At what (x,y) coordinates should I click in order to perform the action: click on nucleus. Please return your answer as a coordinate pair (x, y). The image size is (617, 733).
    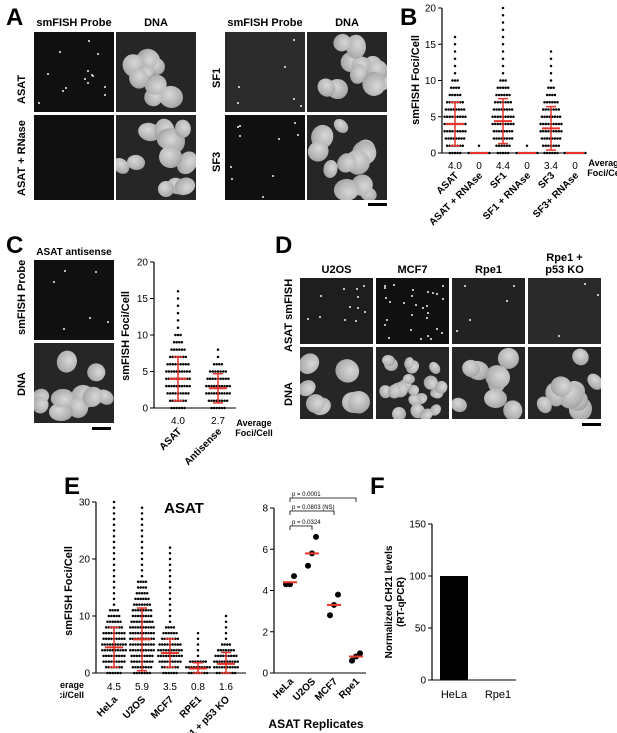
    Looking at the image, I should click on (312, 363).